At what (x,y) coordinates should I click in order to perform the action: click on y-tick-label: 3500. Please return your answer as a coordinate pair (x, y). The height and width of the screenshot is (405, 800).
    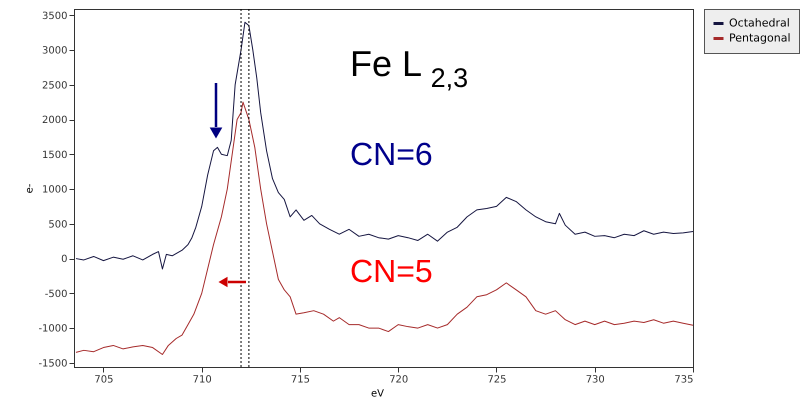
    Looking at the image, I should click on (55, 16).